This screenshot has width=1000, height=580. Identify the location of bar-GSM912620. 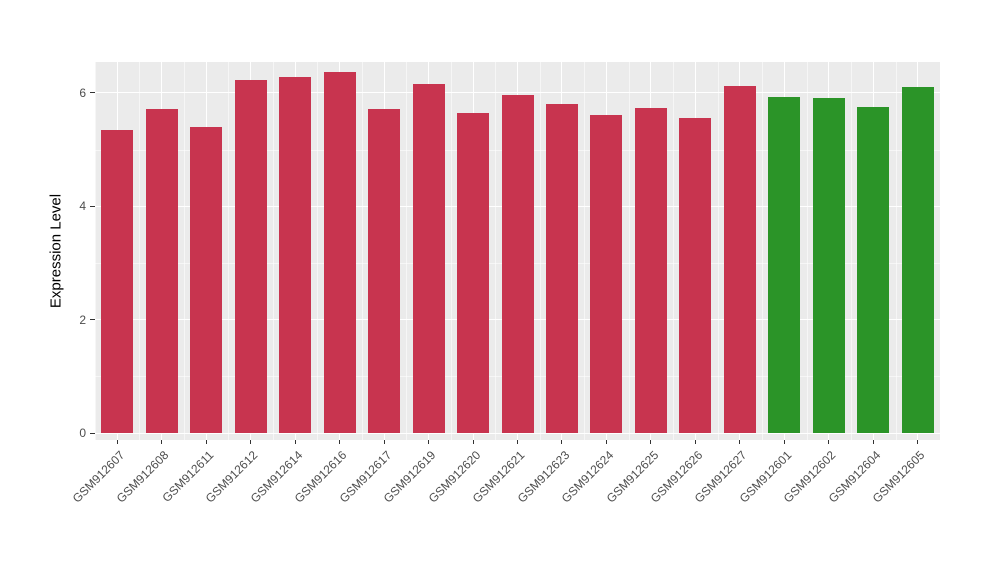
(473, 272).